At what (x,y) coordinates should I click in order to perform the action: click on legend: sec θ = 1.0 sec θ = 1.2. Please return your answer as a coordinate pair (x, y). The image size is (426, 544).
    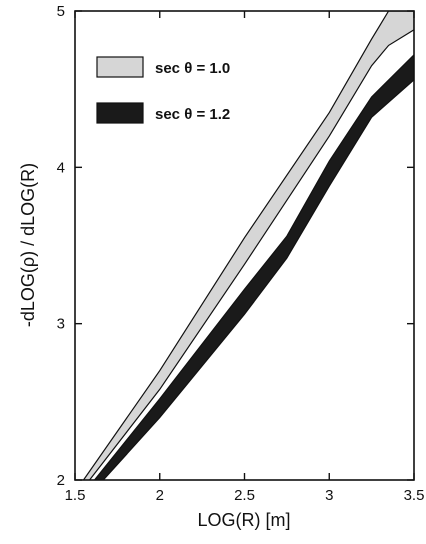
    Looking at the image, I should click on (163, 90).